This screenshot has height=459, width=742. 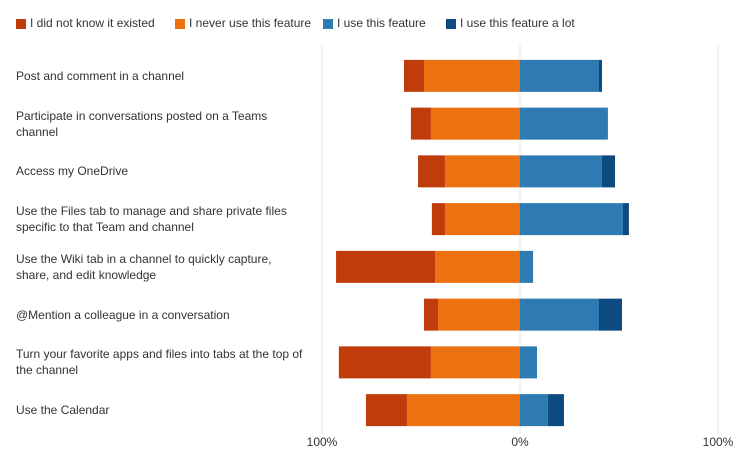 I want to click on legend-label: I did not know it existed, so click(x=92, y=23).